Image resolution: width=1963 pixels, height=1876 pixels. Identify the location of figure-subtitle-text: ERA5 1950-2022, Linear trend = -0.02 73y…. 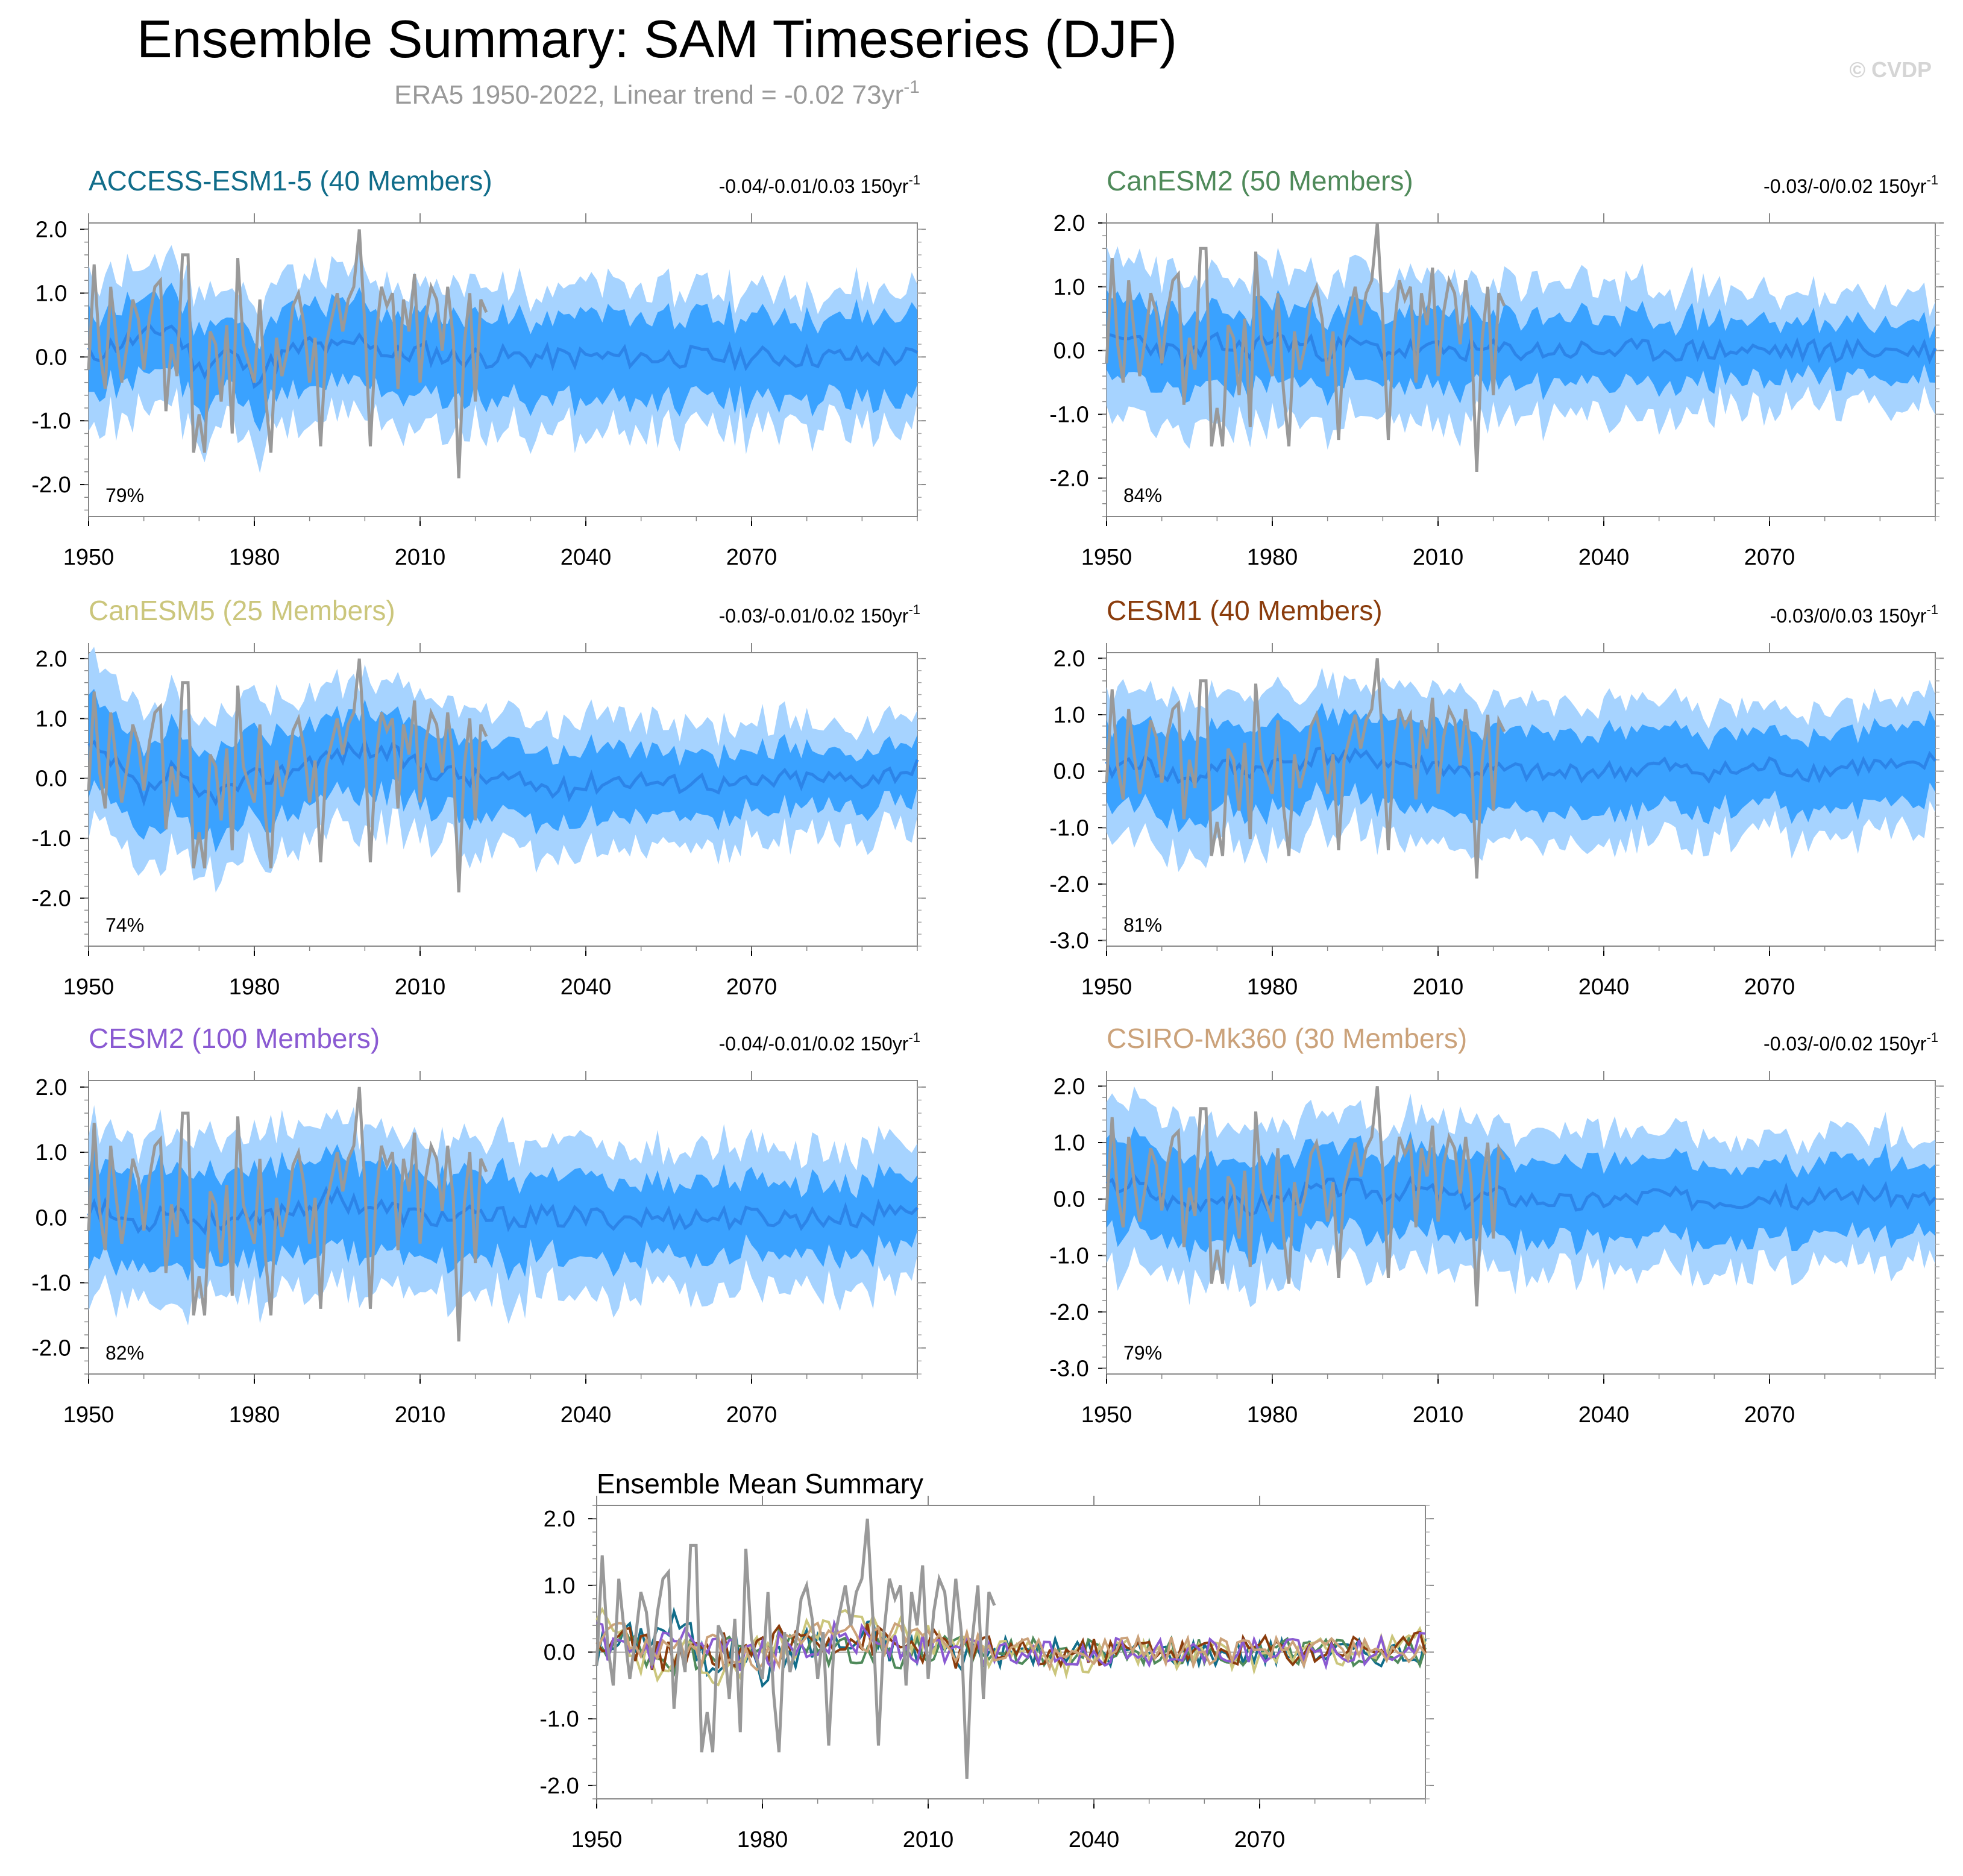
(648, 95).